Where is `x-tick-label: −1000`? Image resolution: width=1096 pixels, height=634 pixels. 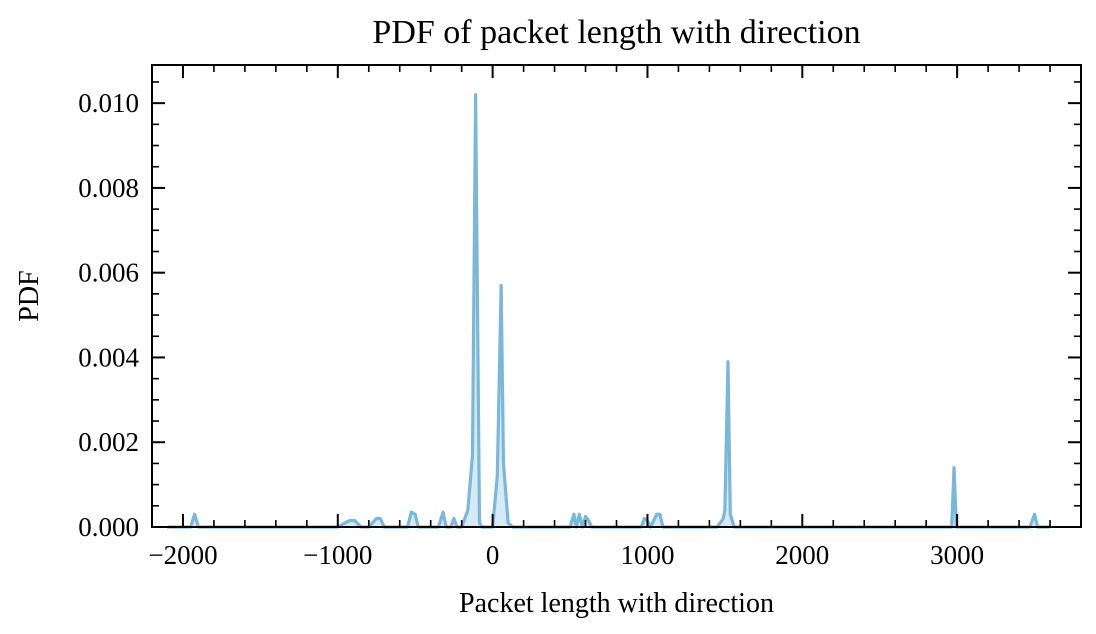
x-tick-label: −1000 is located at coordinates (337, 555).